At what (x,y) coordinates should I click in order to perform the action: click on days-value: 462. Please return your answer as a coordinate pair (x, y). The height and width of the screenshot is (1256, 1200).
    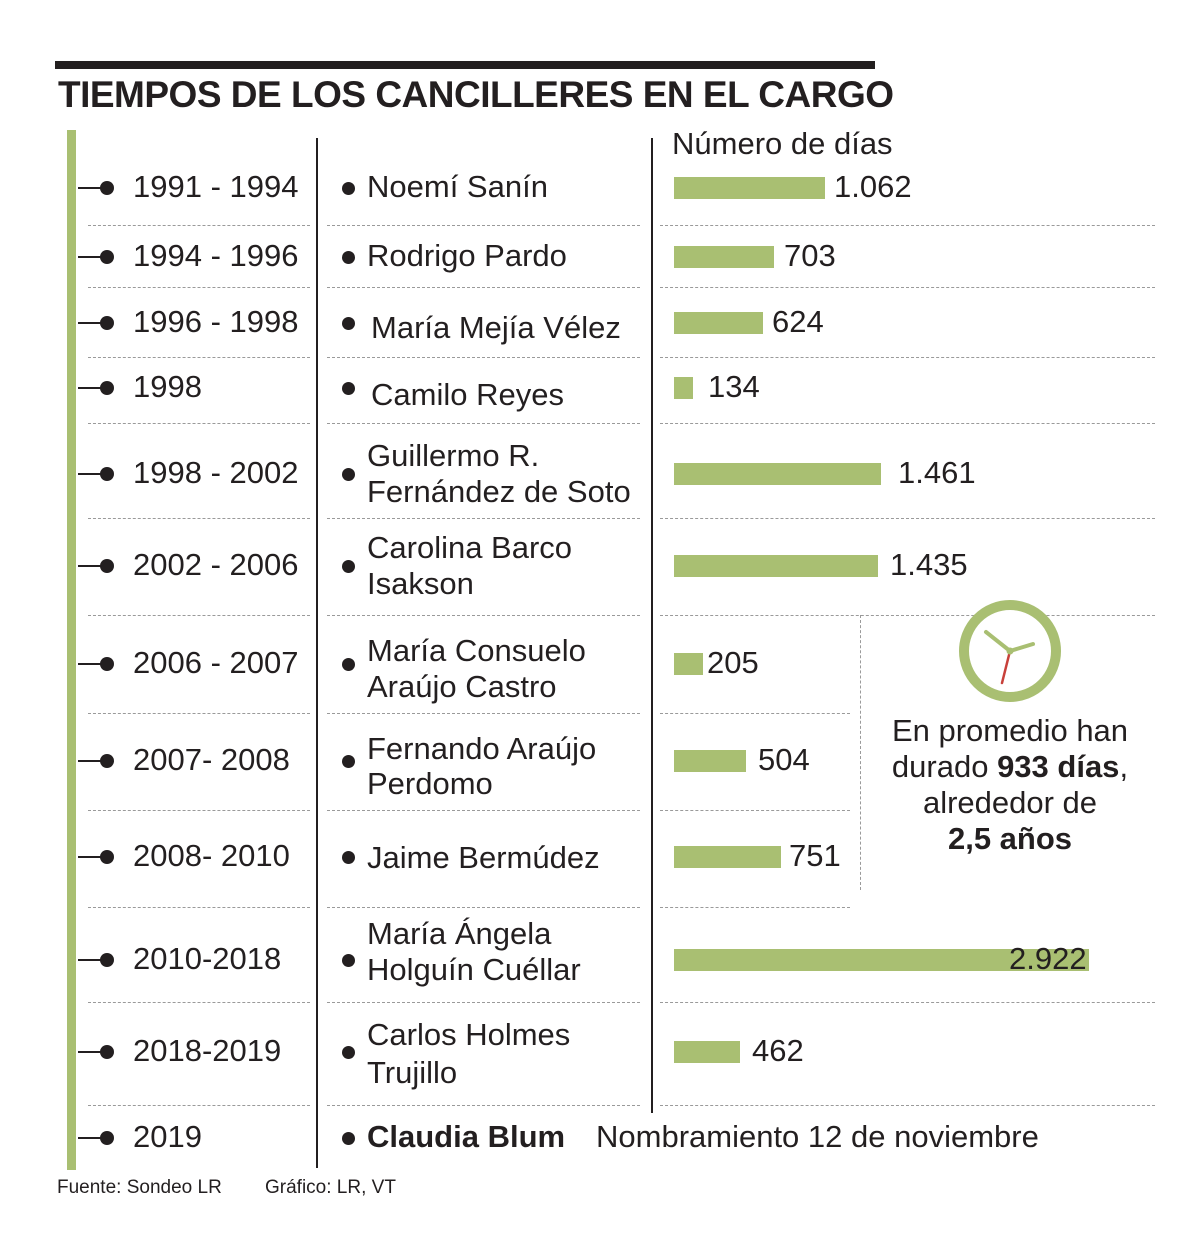
    Looking at the image, I should click on (778, 1050).